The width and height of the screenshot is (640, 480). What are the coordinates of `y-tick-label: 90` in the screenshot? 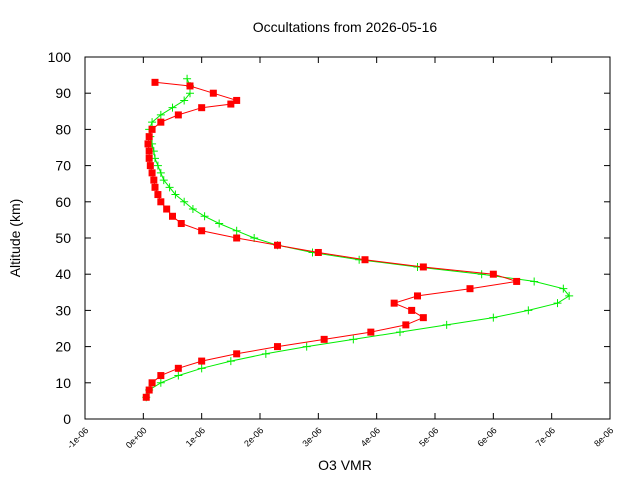 It's located at (63, 93).